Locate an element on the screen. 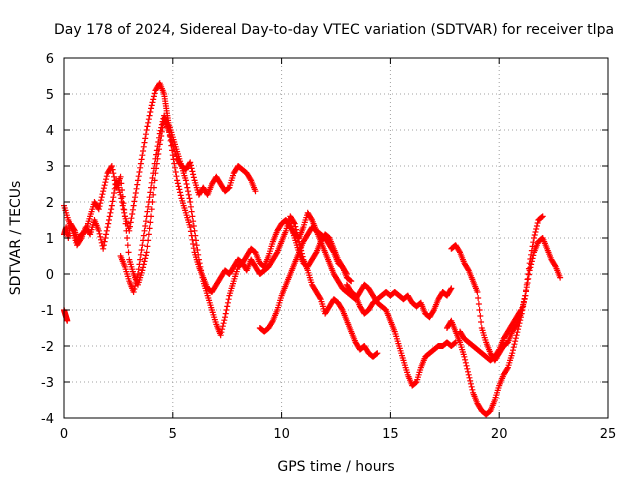 The width and height of the screenshot is (640, 480). y-tick-label: 5 is located at coordinates (50, 95).